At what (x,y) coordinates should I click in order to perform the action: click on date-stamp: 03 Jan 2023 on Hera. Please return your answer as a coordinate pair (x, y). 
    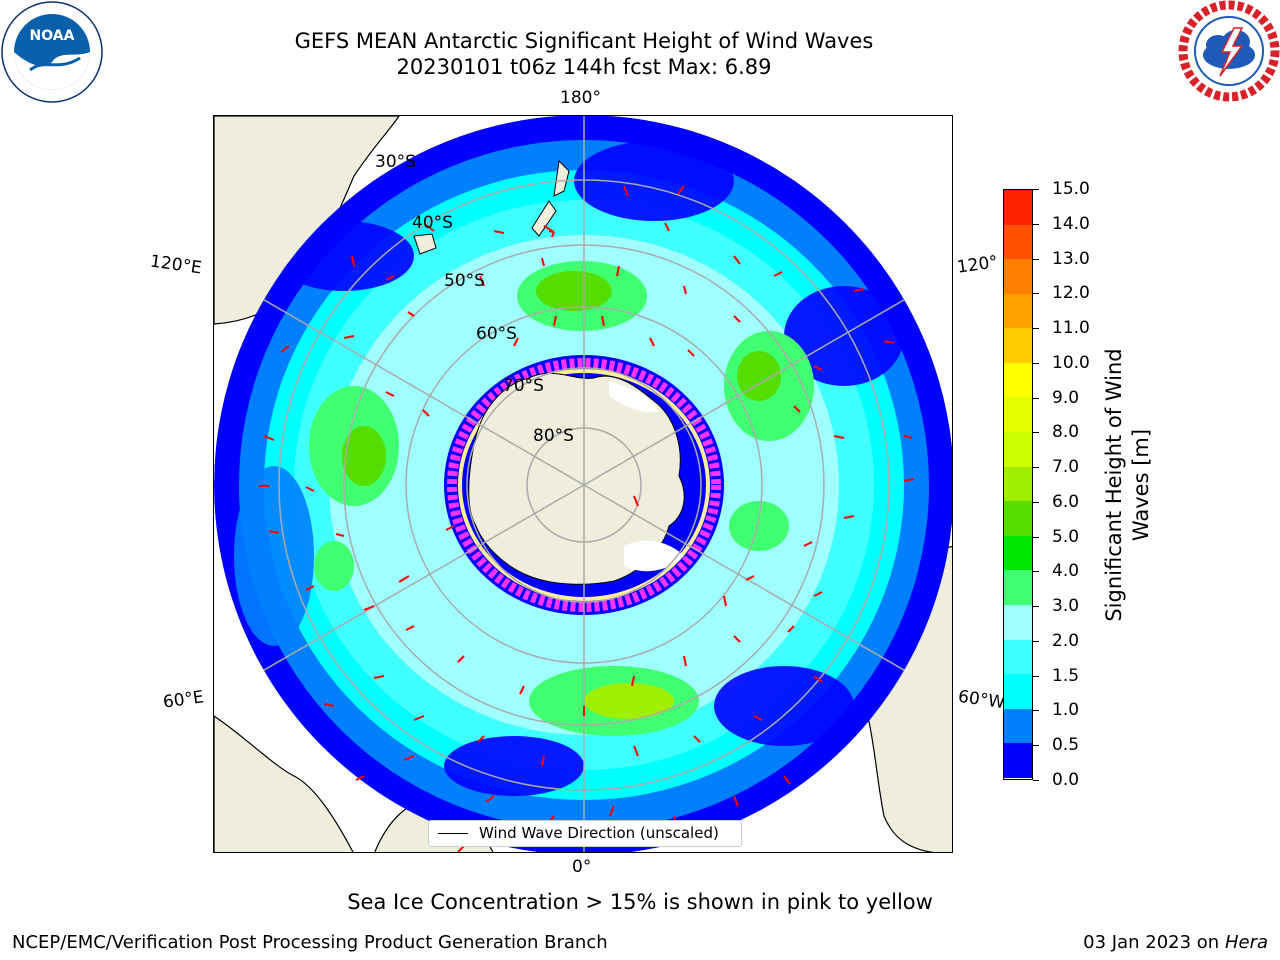
    Looking at the image, I should click on (1175, 942).